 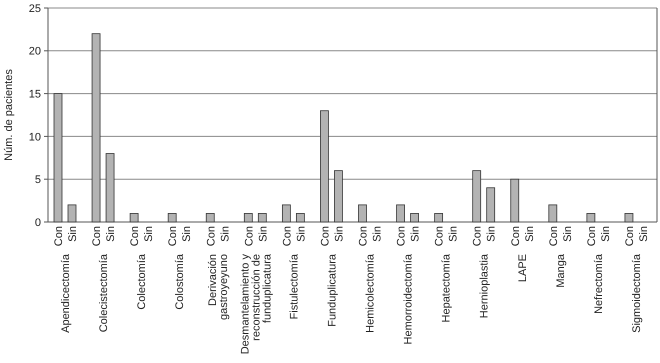 What do you see at coordinates (66, 293) in the screenshot?
I see `x-tick-label: Apendicectomía` at bounding box center [66, 293].